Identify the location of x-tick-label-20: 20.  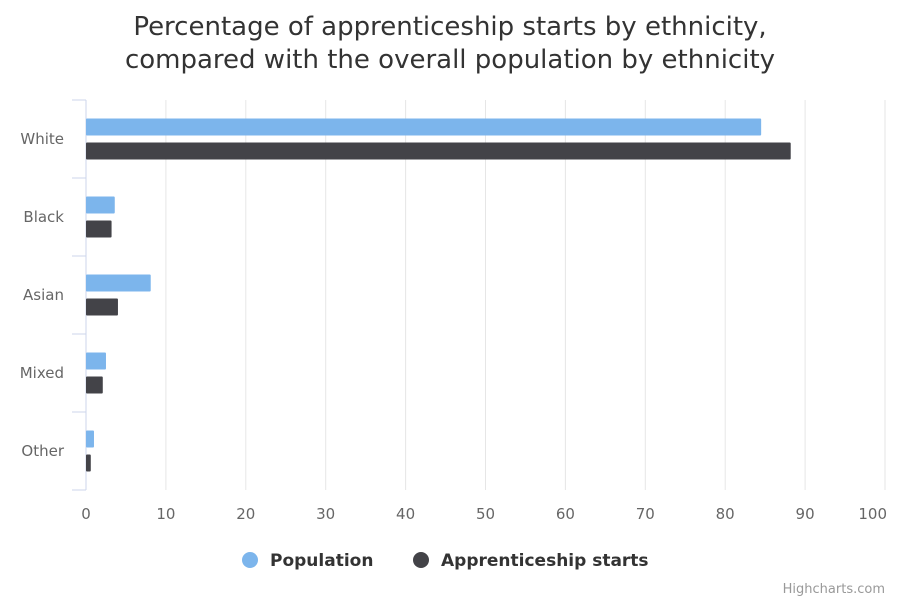
(245, 514).